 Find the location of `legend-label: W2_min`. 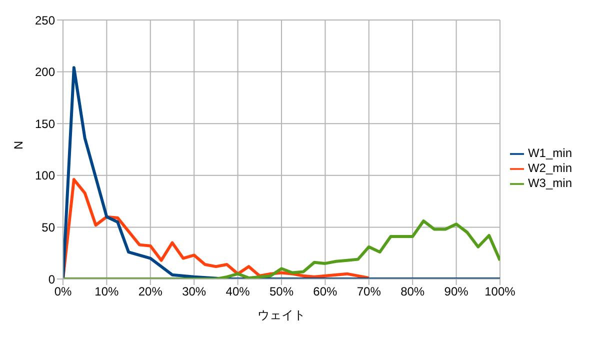

legend-label: W2_min is located at coordinates (550, 168).